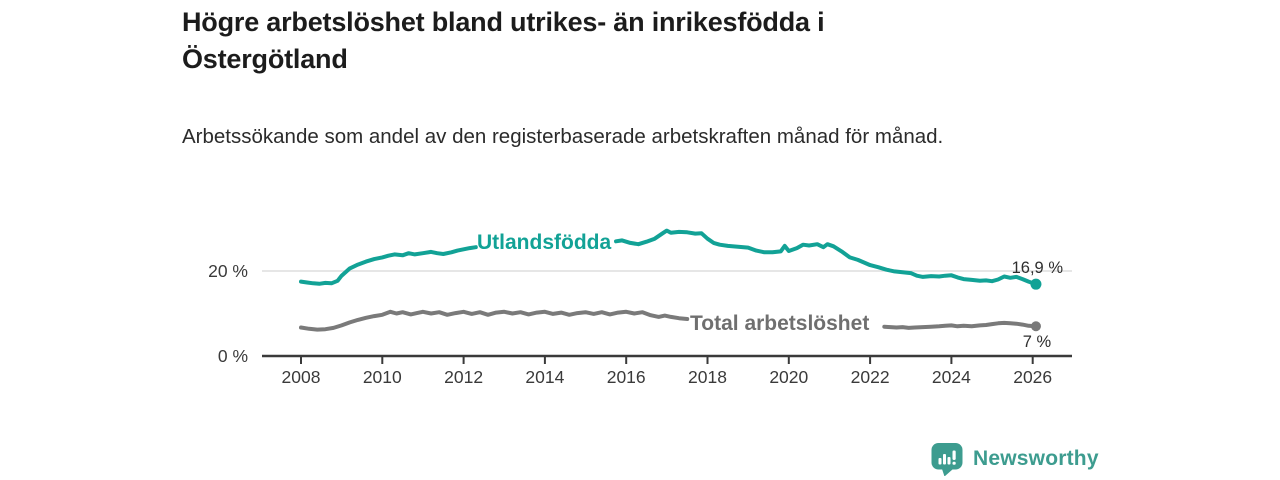  I want to click on x-axis-tick-label-2010: 2010, so click(382, 377).